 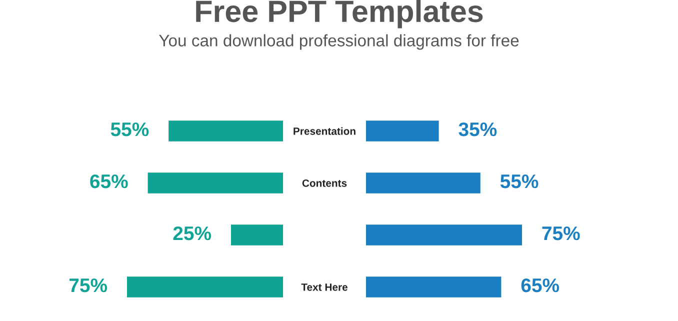 What do you see at coordinates (339, 14) in the screenshot?
I see `chart-title: Free PPT Templates` at bounding box center [339, 14].